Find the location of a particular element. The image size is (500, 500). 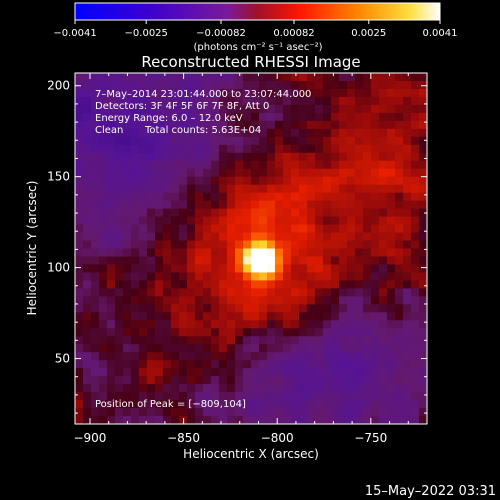

y-tick-label: 50 is located at coordinates (62, 359).